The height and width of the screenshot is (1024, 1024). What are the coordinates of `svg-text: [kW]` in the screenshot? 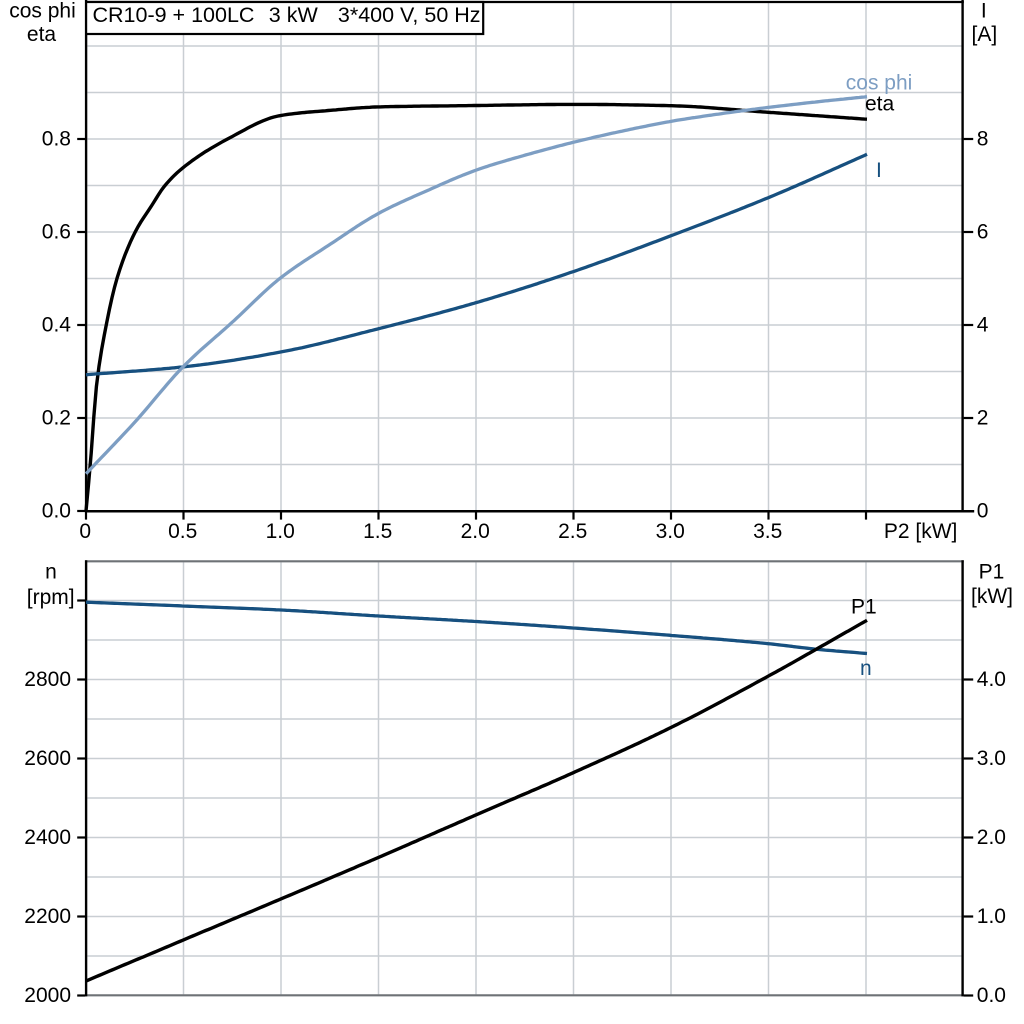 It's located at (992, 596).